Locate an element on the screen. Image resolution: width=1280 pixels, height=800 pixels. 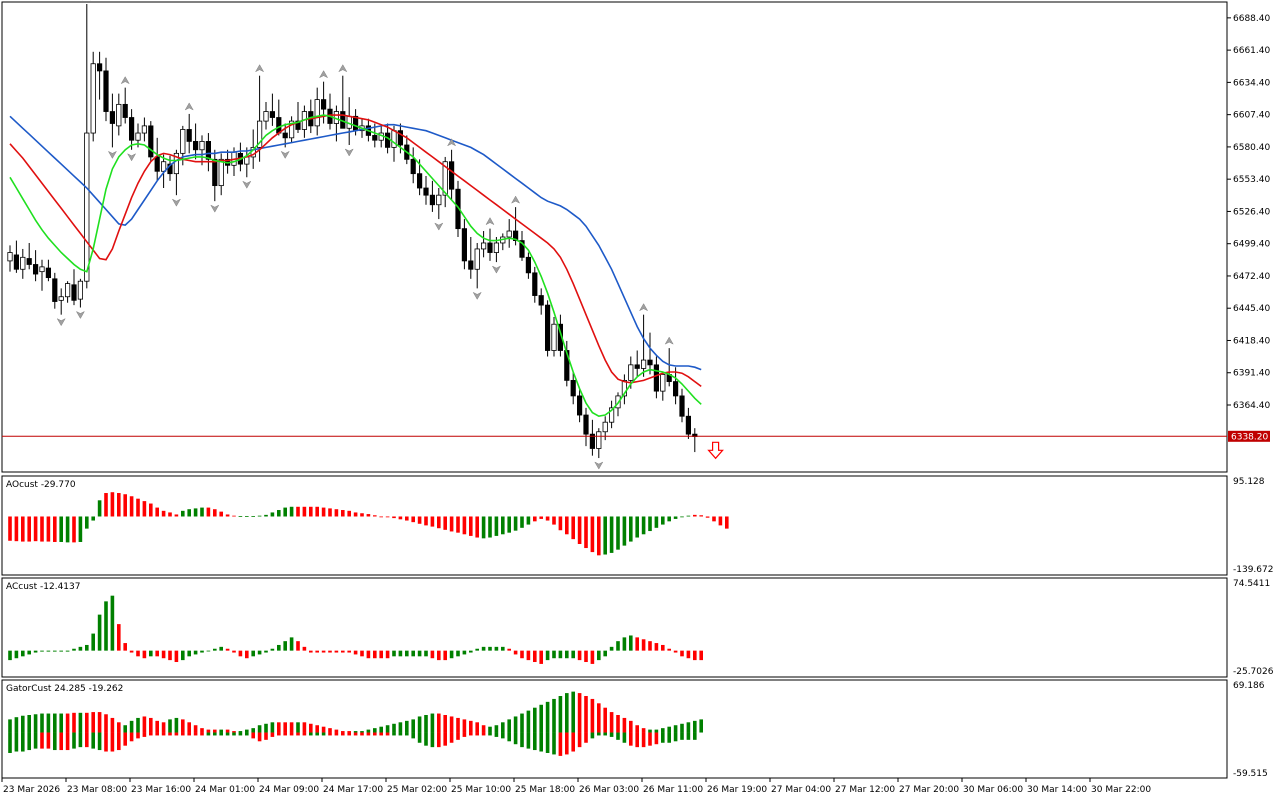
time-tick-label: 26 Mar 03:00 is located at coordinates (609, 790).